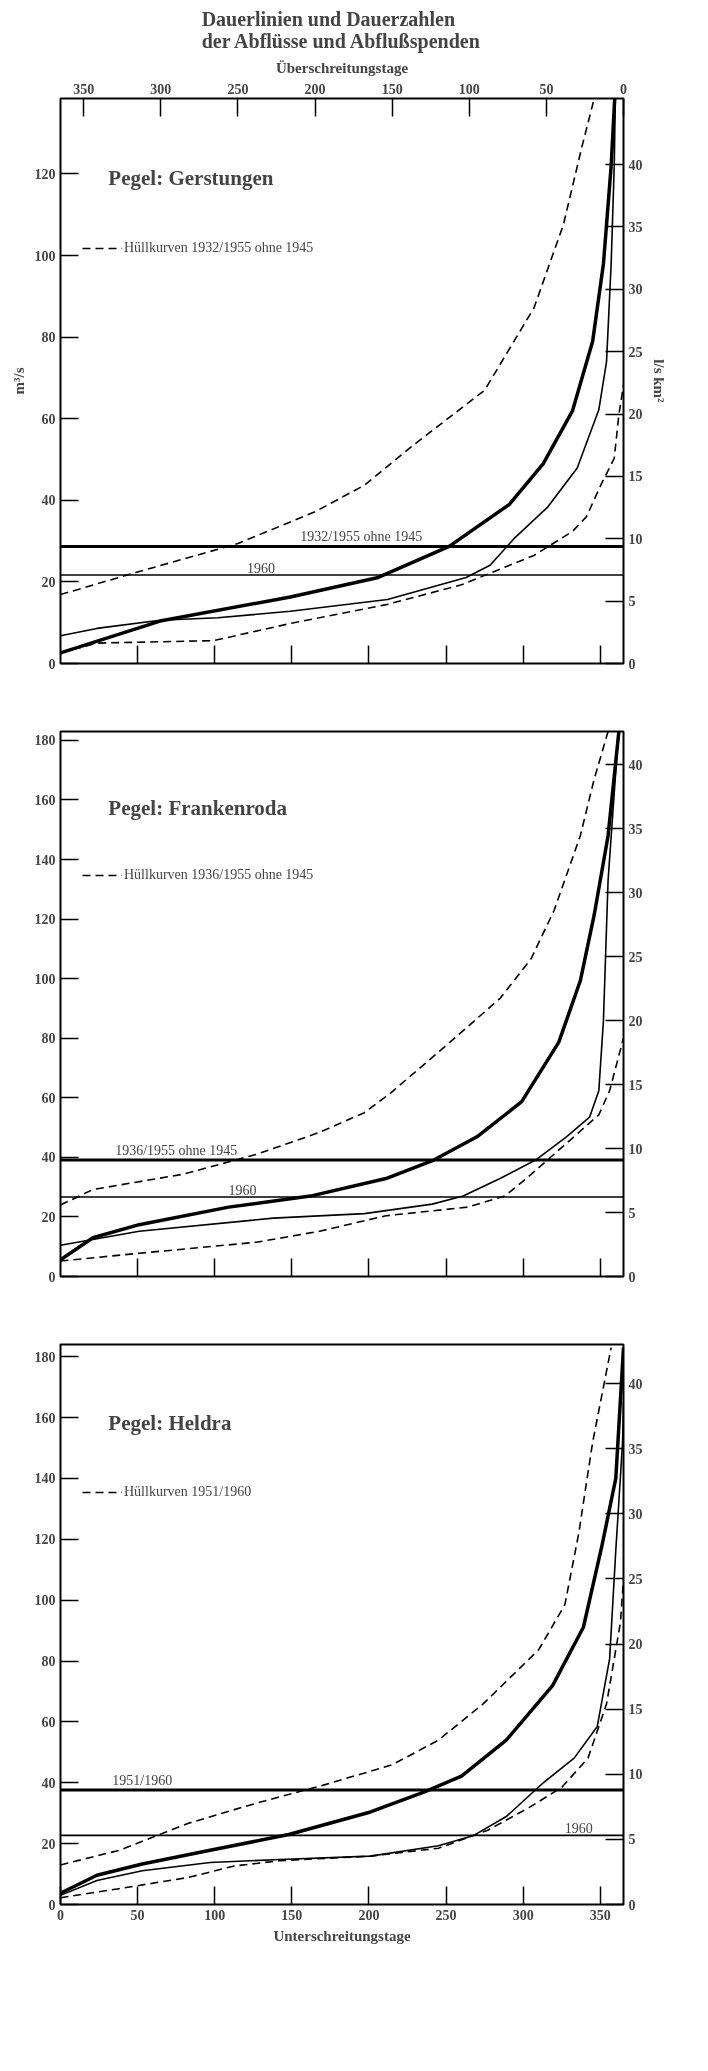 Image resolution: width=708 pixels, height=2071 pixels. I want to click on x2-tick-label: 300, so click(161, 89).